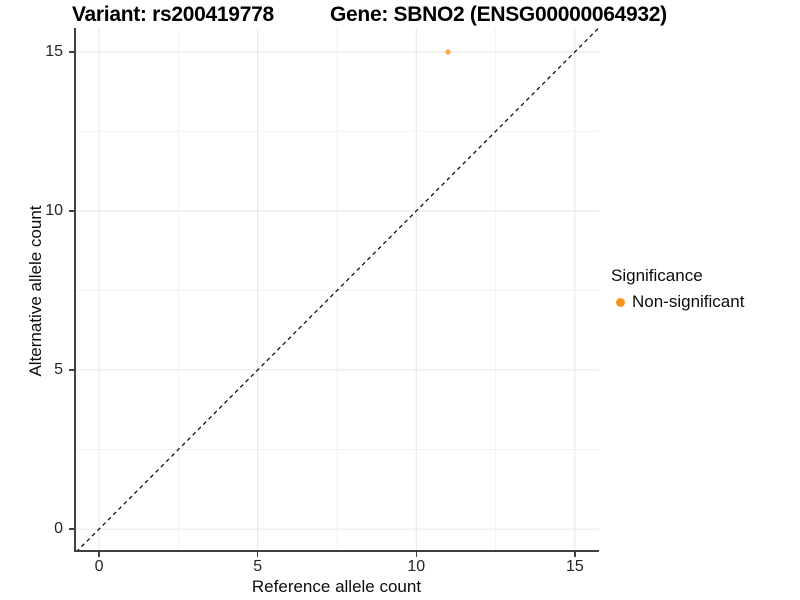 Image resolution: width=800 pixels, height=600 pixels. I want to click on data-point, so click(448, 52).